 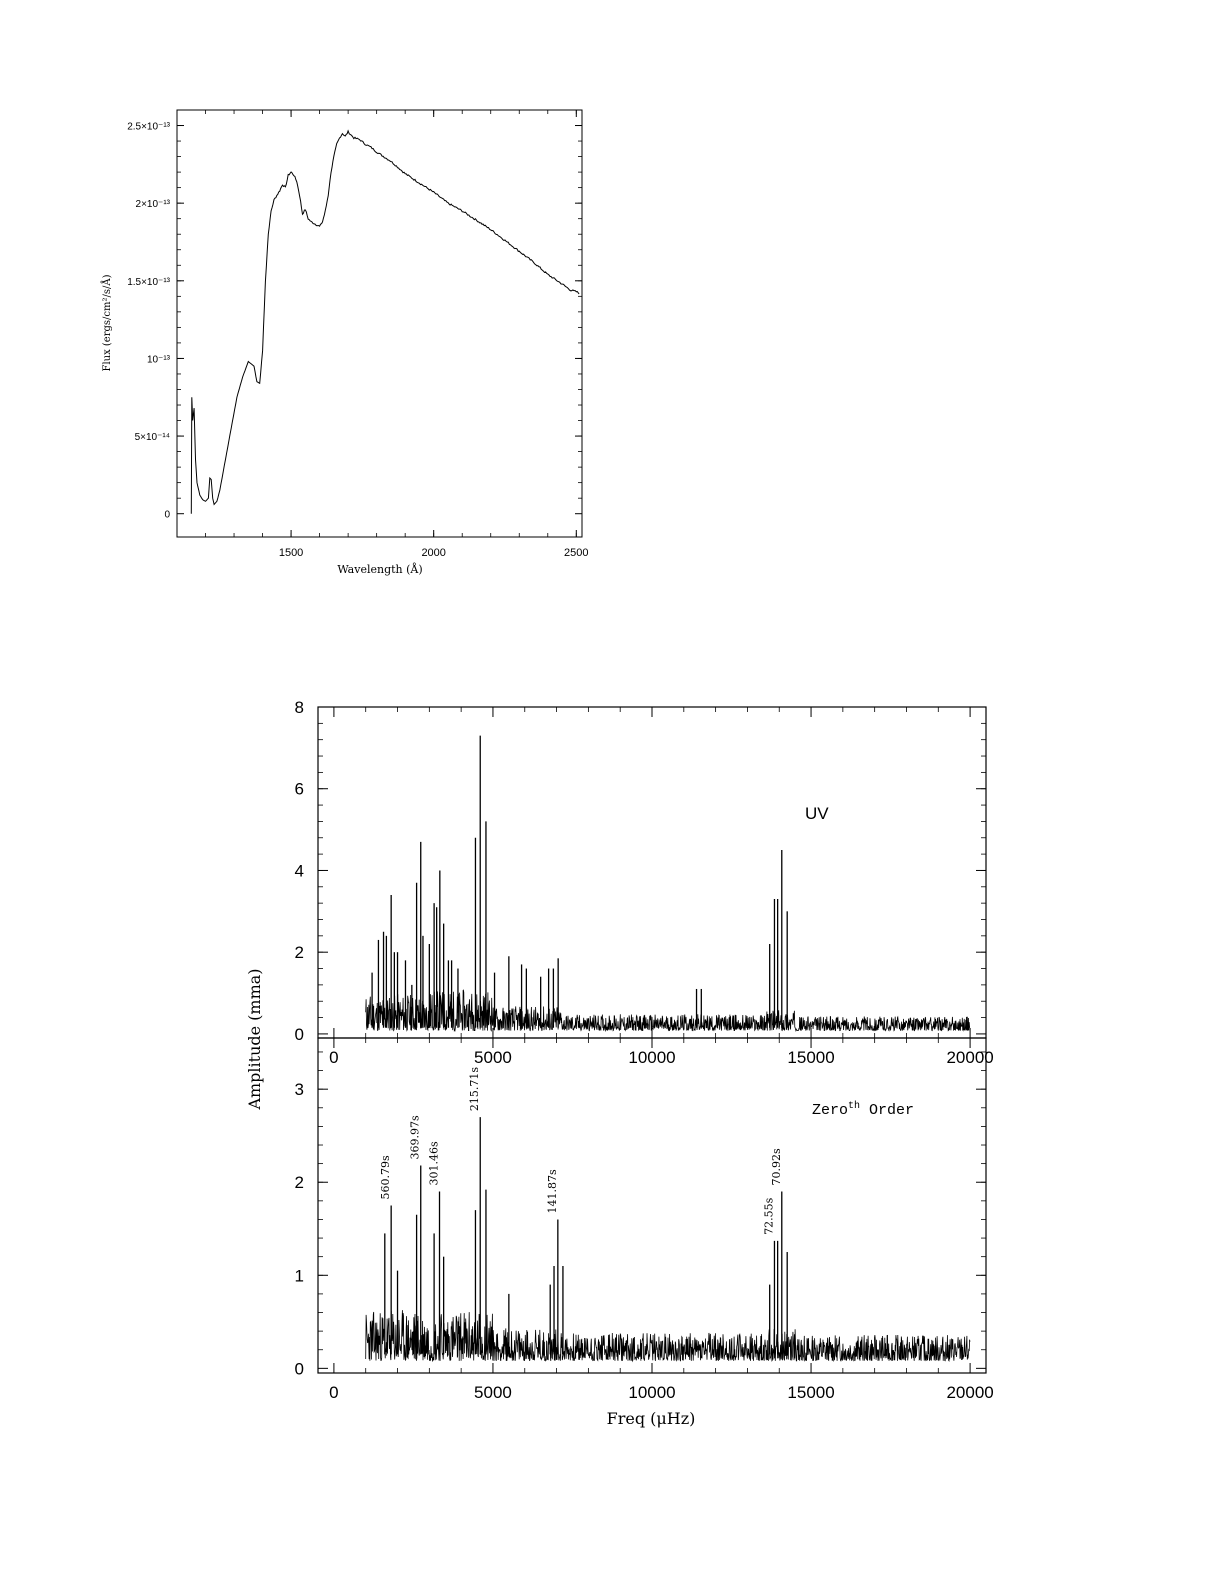 What do you see at coordinates (148, 282) in the screenshot?
I see `flux-y-tick-label: 1.5×10⁻¹³` at bounding box center [148, 282].